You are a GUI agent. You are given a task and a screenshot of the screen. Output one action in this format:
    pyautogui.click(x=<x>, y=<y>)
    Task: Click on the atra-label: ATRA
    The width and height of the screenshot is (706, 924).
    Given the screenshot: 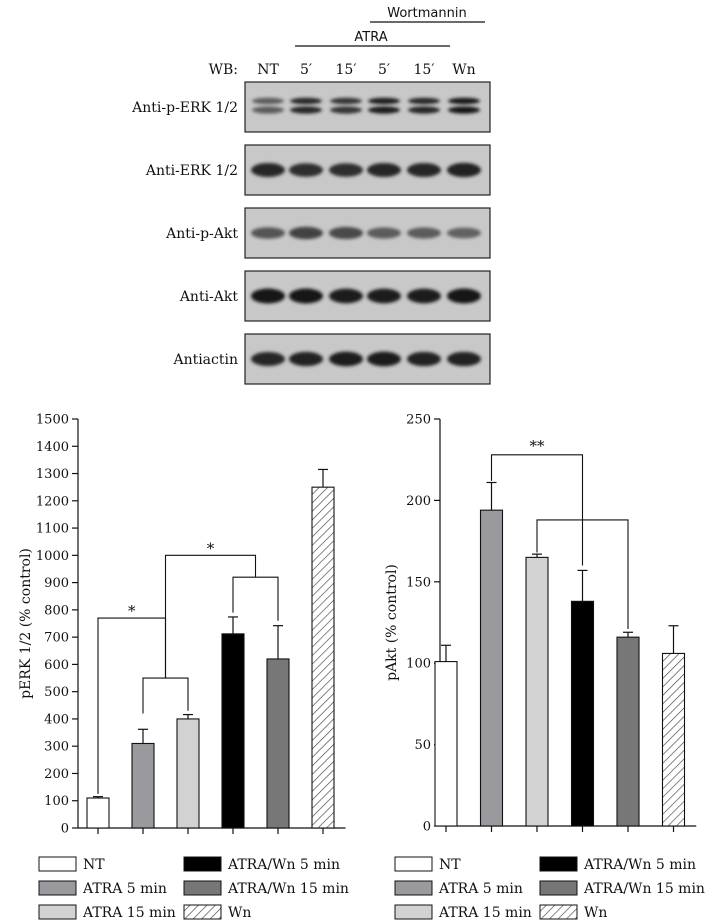 What is the action you would take?
    pyautogui.click(x=370, y=37)
    